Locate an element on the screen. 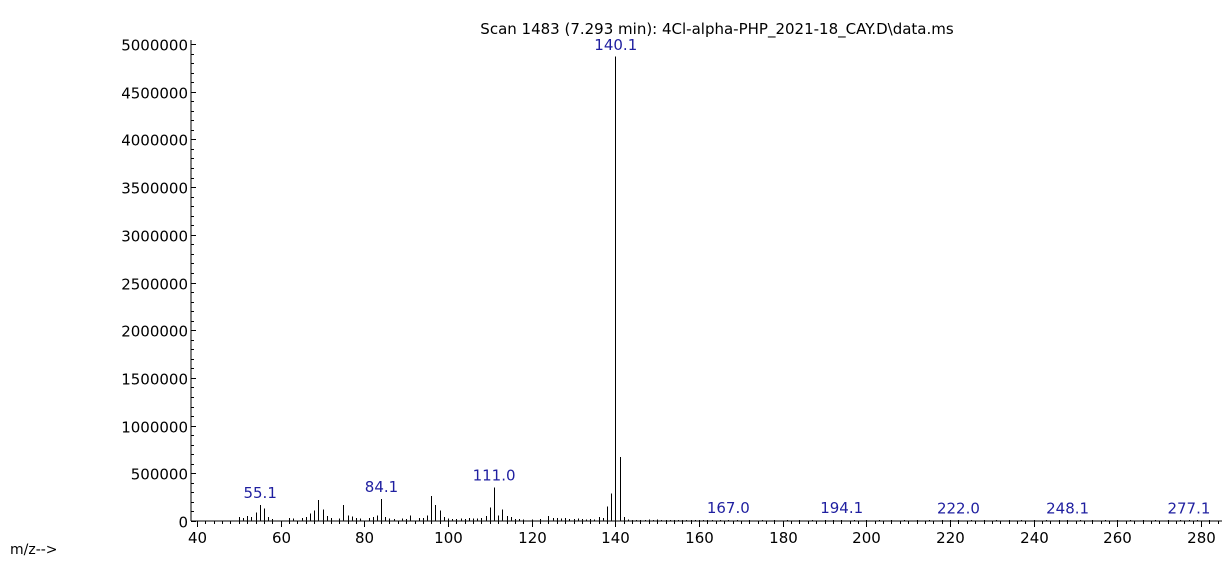 Image resolution: width=1226 pixels, height=563 pixels. y-tick-label: 1500000 is located at coordinates (154, 380).